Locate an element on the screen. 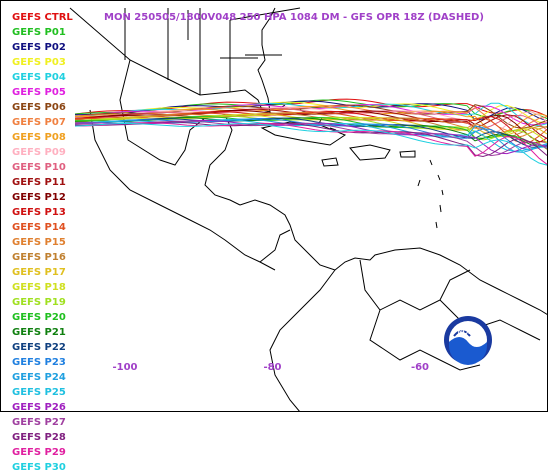 This screenshot has width=548, height=475. cuba is located at coordinates (303, 133).